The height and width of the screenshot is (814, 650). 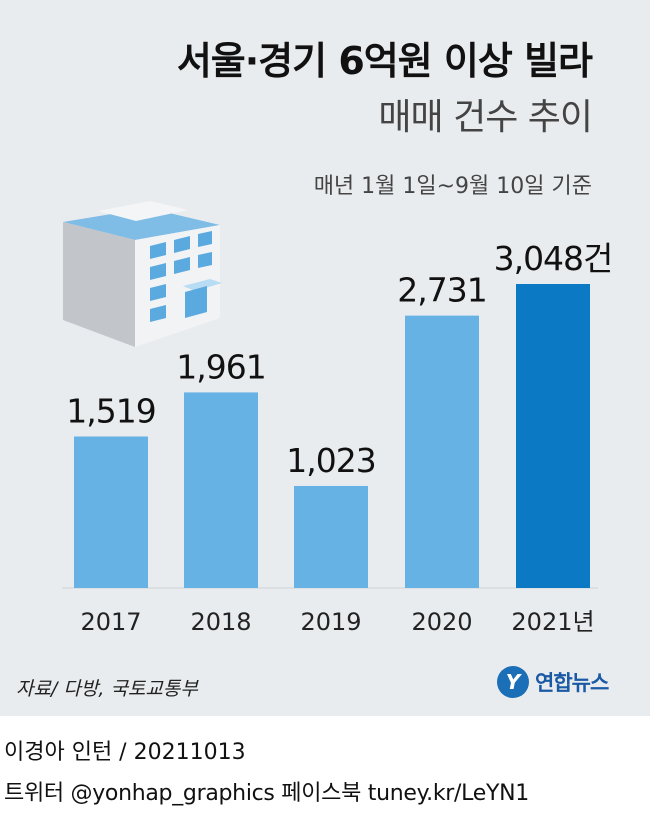 I want to click on category-label-2017: 2017, so click(x=110, y=622).